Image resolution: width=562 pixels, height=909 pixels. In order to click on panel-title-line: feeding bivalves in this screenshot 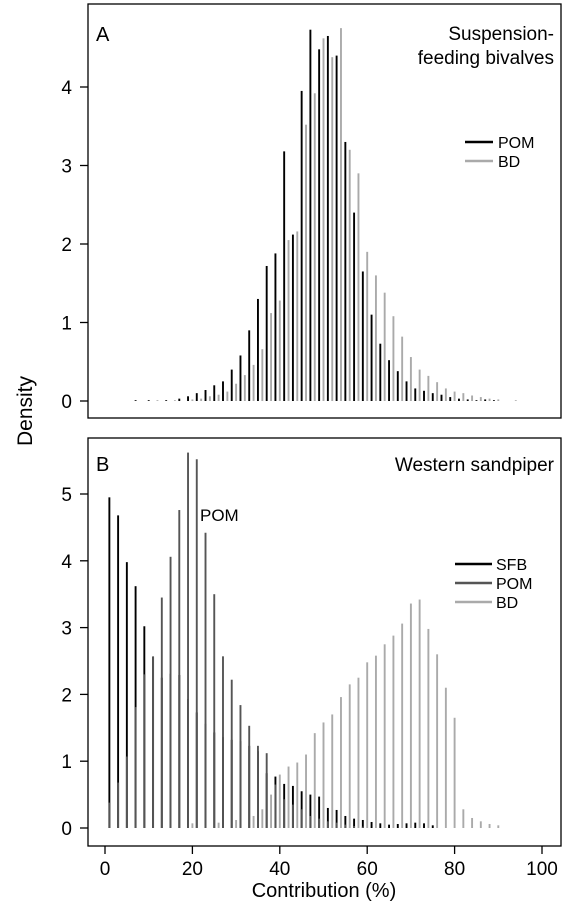, I will do `click(486, 58)`.